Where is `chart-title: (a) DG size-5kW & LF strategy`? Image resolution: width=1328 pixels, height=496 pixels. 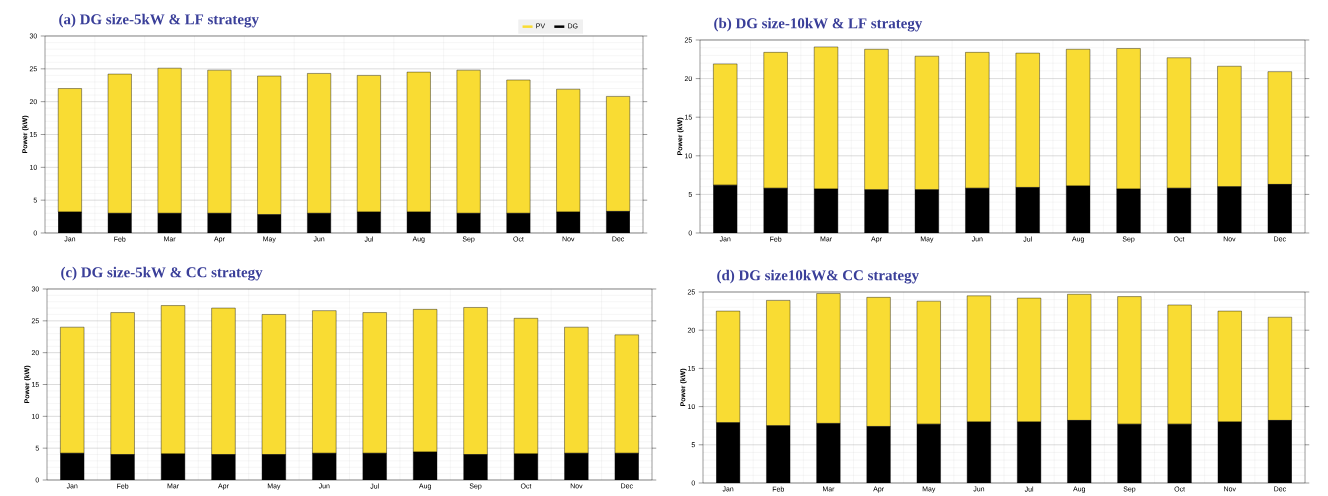
chart-title: (a) DG size-5kW & LF strategy is located at coordinates (159, 20).